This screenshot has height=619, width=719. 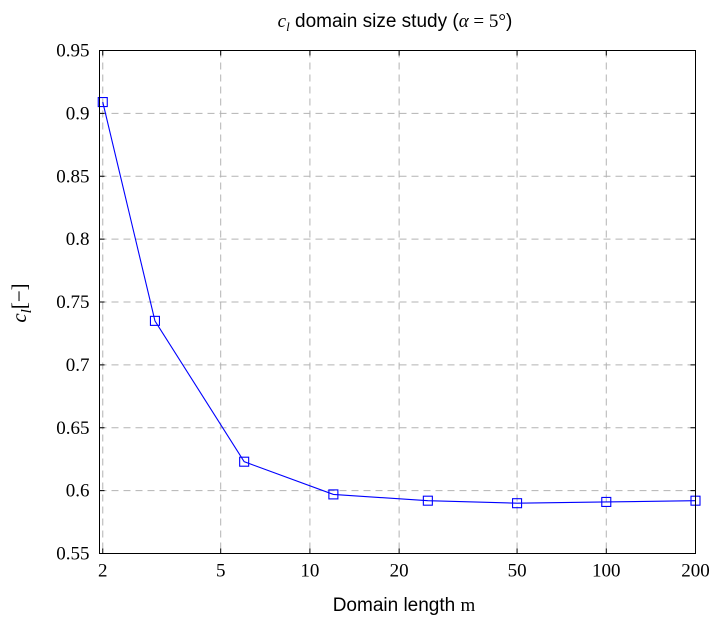 What do you see at coordinates (72, 554) in the screenshot?
I see `y-tick-label: 0.55` at bounding box center [72, 554].